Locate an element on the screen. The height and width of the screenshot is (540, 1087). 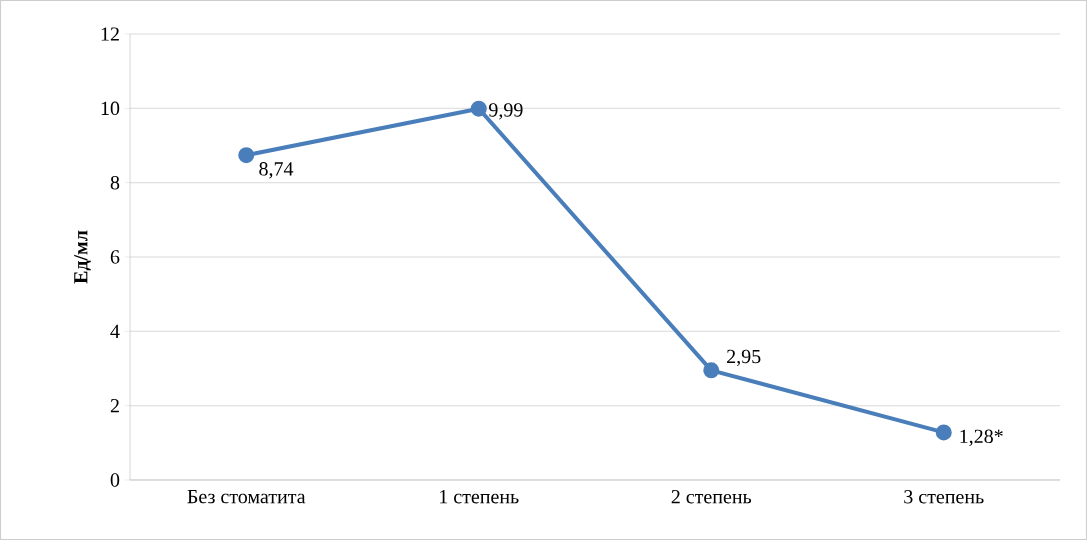
x-tick-label: 3 степень is located at coordinates (944, 497).